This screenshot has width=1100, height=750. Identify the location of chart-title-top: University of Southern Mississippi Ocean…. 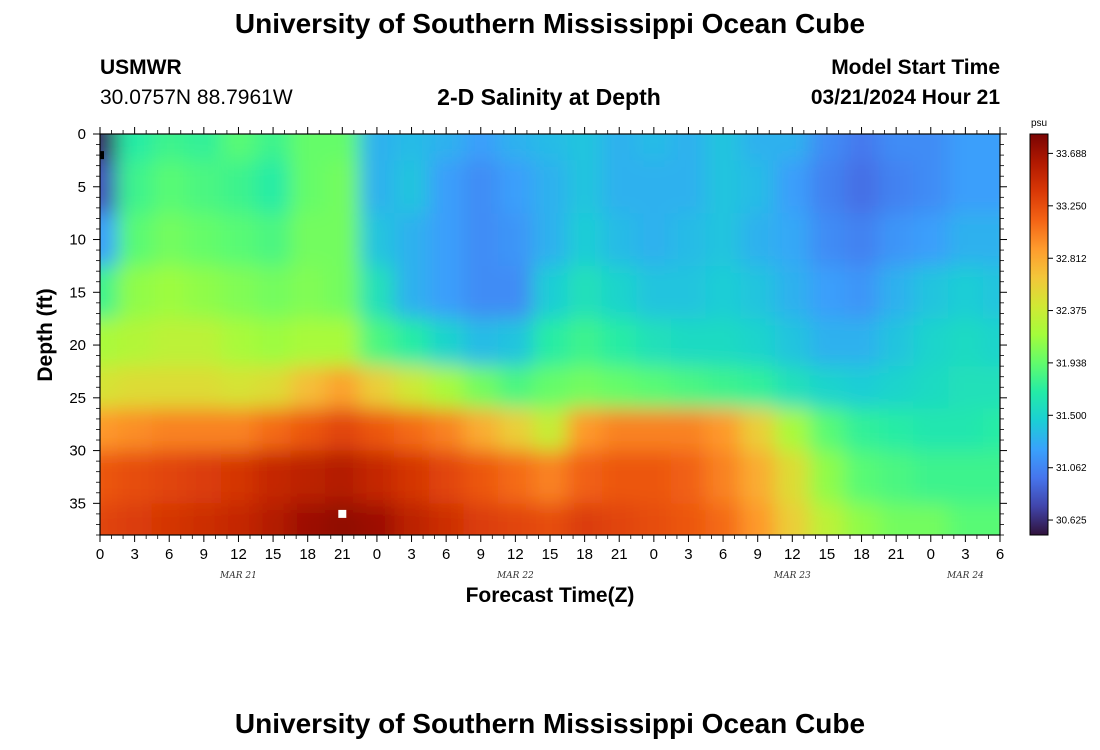
(550, 23).